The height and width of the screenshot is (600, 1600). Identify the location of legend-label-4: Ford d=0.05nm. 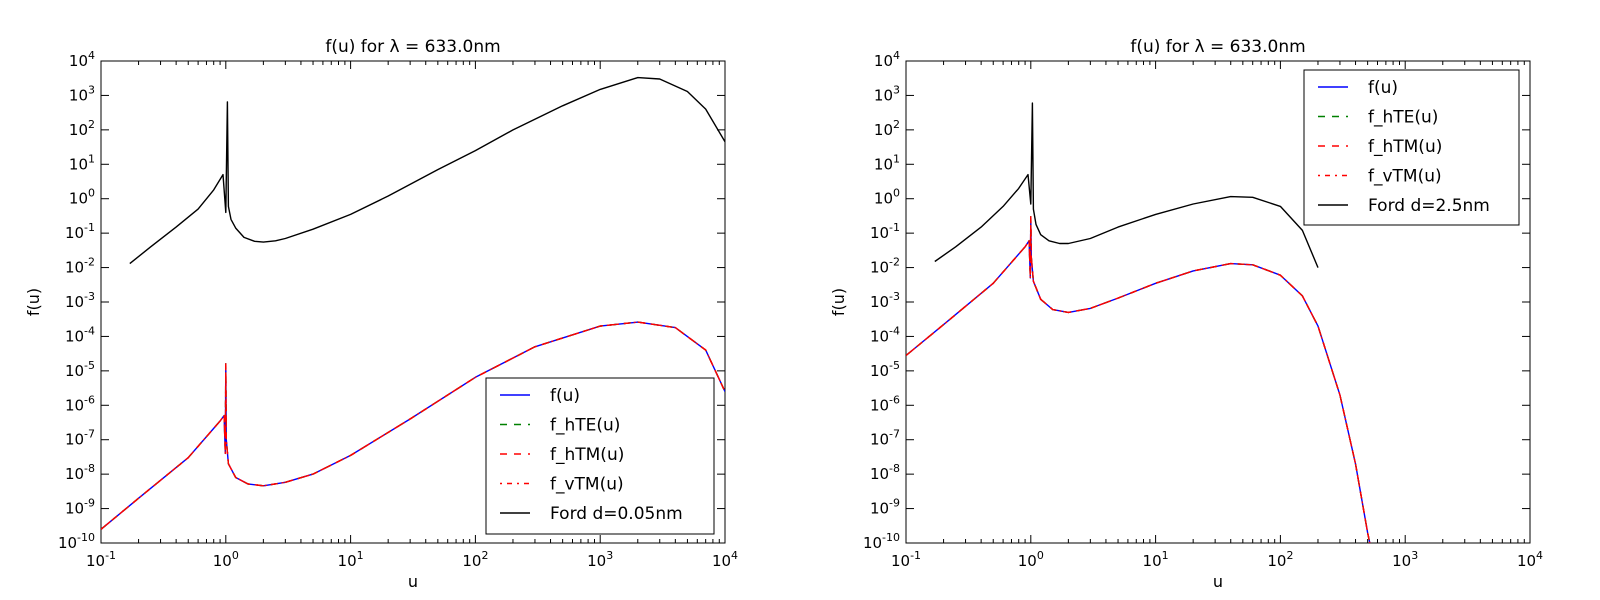
(616, 514).